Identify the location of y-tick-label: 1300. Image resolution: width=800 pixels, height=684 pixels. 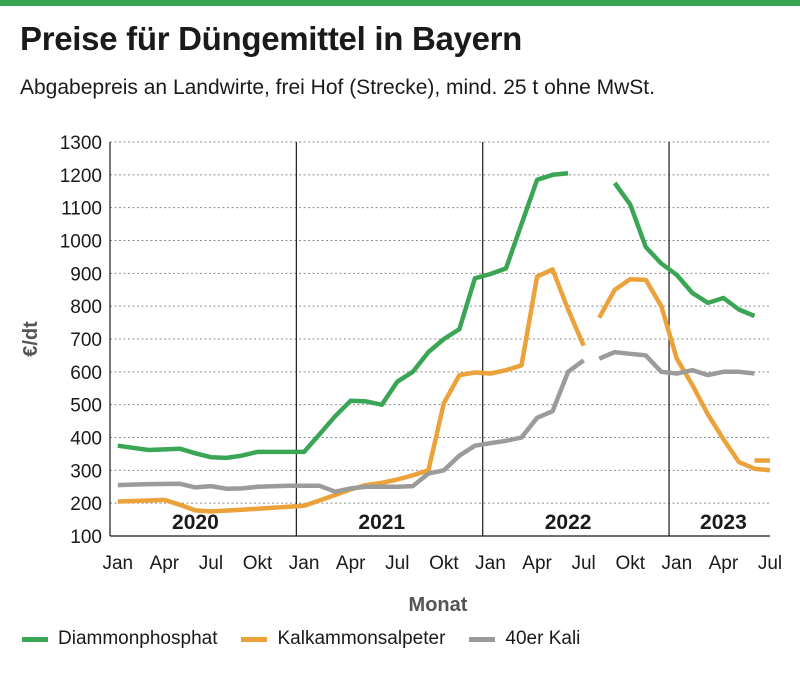
(81, 143).